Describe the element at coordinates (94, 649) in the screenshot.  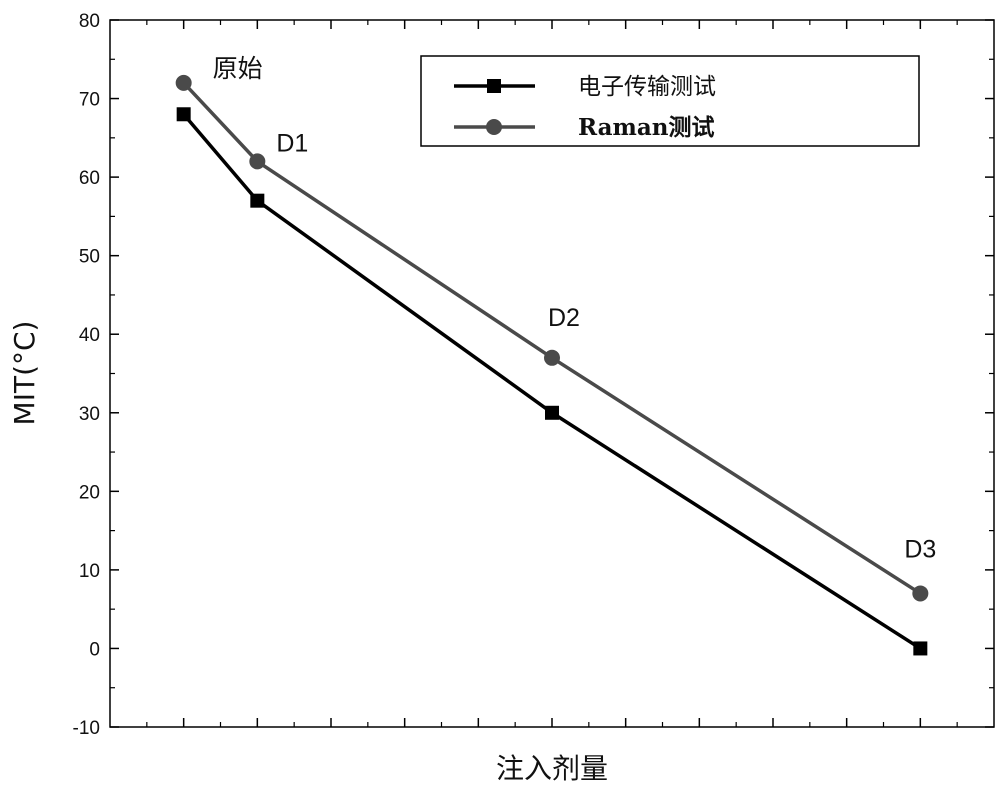
I see `y-tick-label: 0` at that location.